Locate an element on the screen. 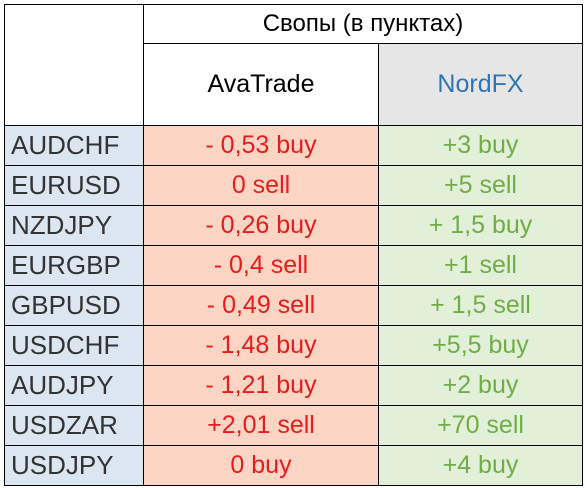  avatrade-cell: - 0,49 sell is located at coordinates (261, 306).